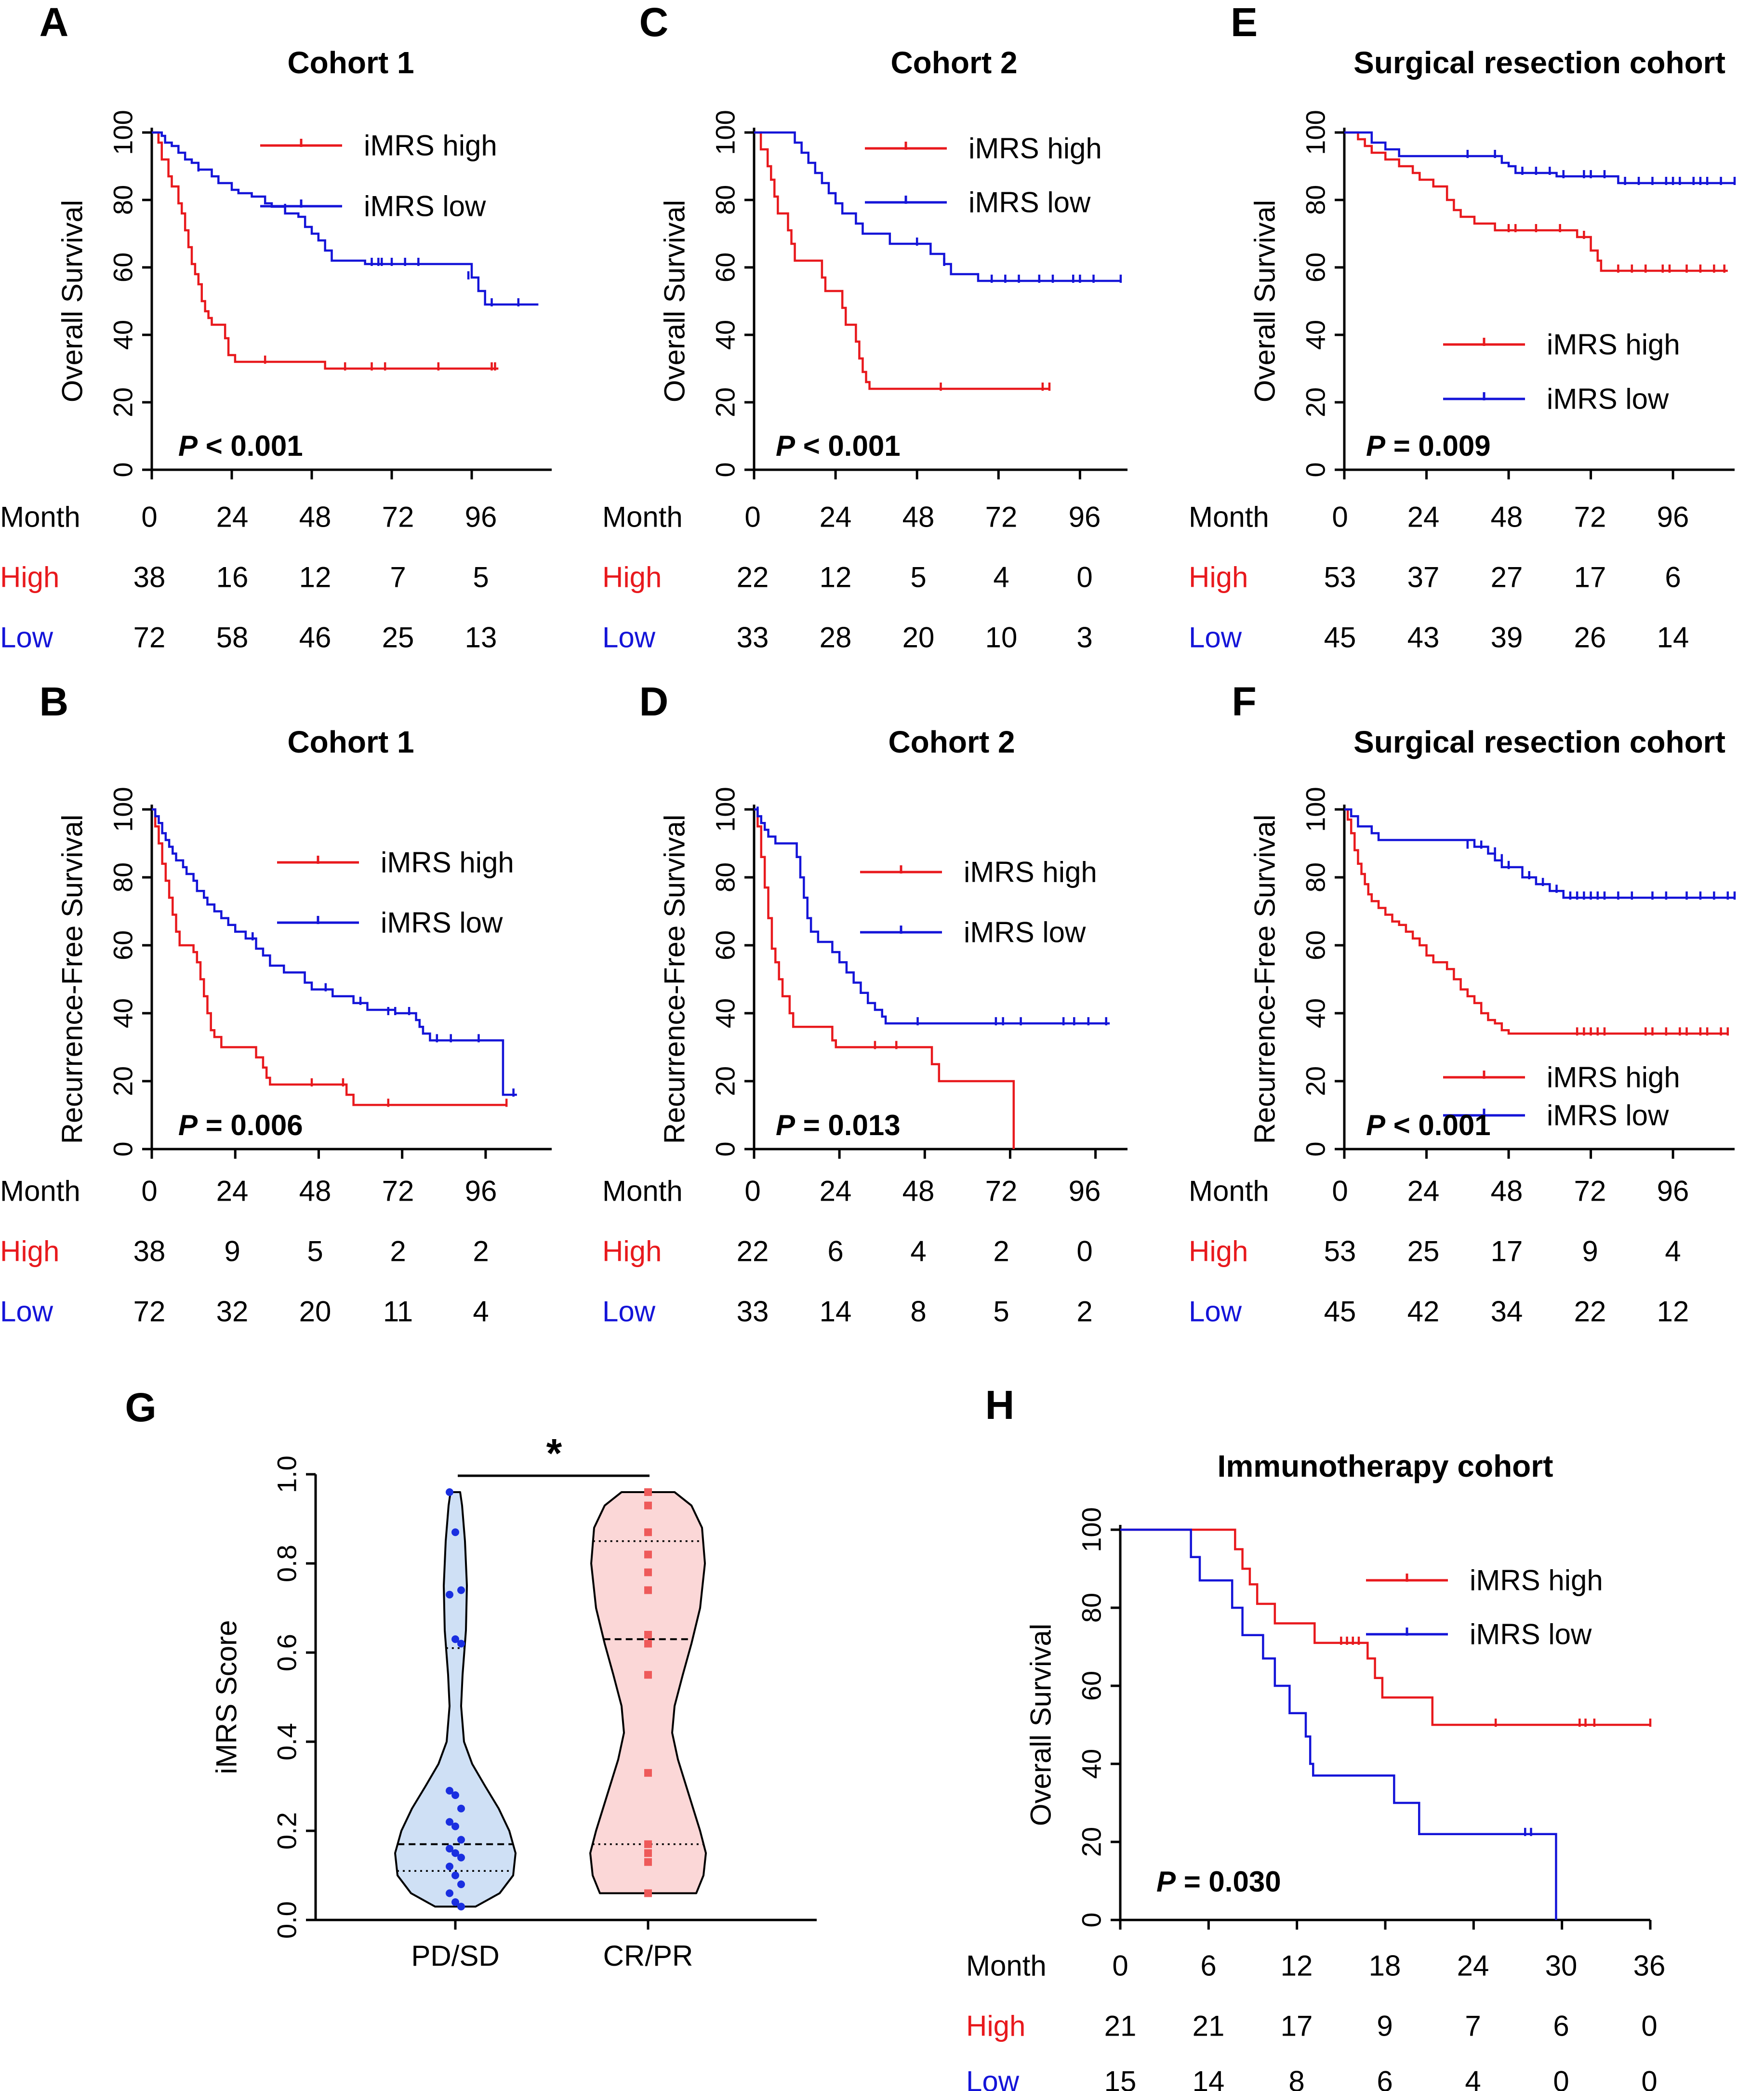 Image resolution: width=1764 pixels, height=2091 pixels. I want to click on risk-count: 6, so click(1561, 2026).